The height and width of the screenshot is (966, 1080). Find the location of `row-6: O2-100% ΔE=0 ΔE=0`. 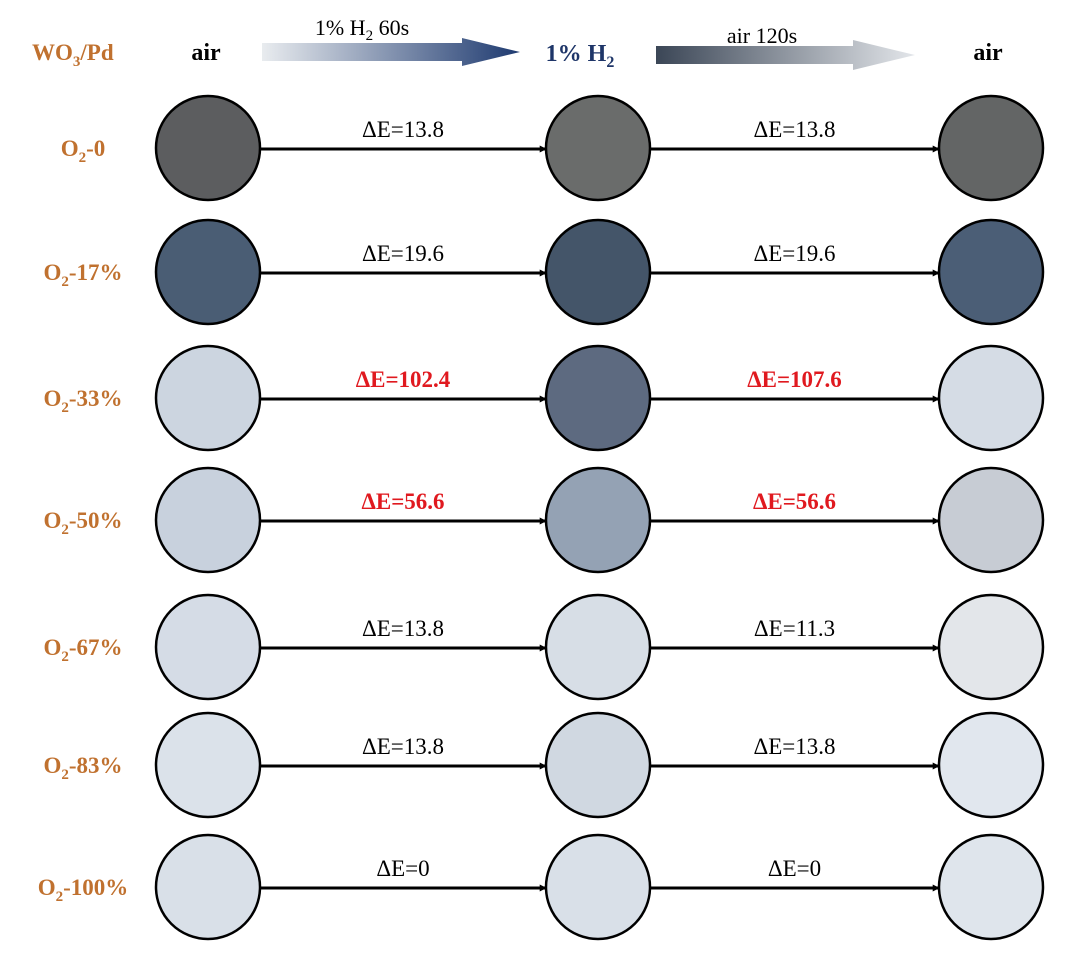

row-6: O2-100% ΔE=0 ΔE=0 is located at coordinates (541, 887).